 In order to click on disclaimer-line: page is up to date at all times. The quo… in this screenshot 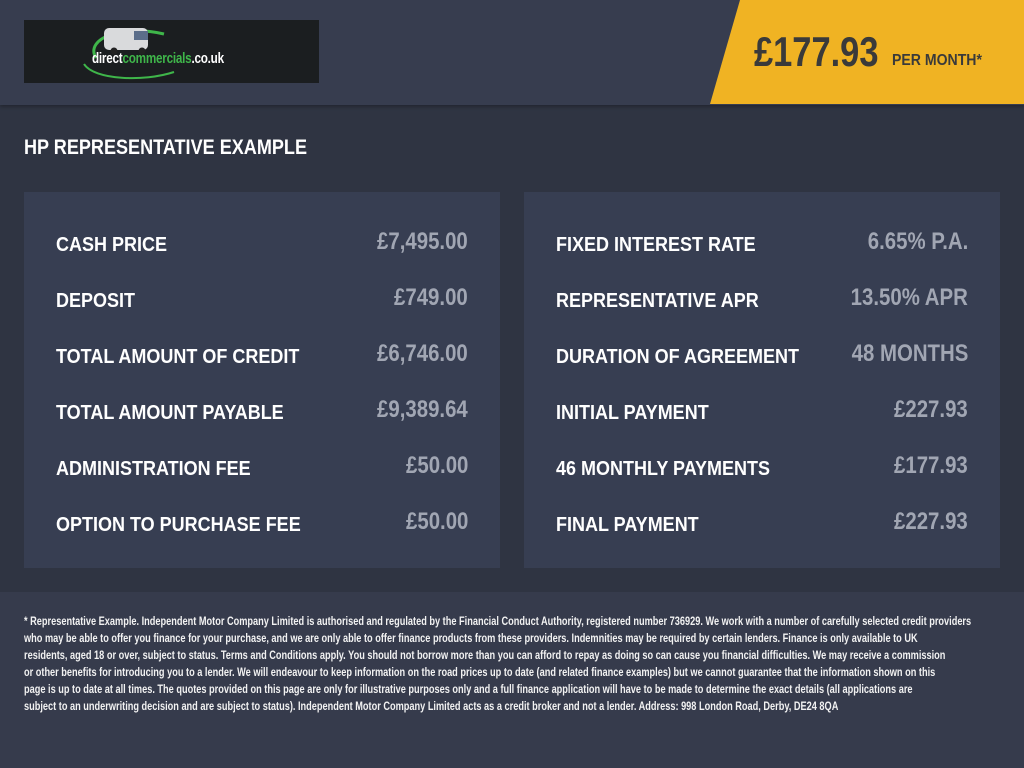, I will do `click(468, 690)`.